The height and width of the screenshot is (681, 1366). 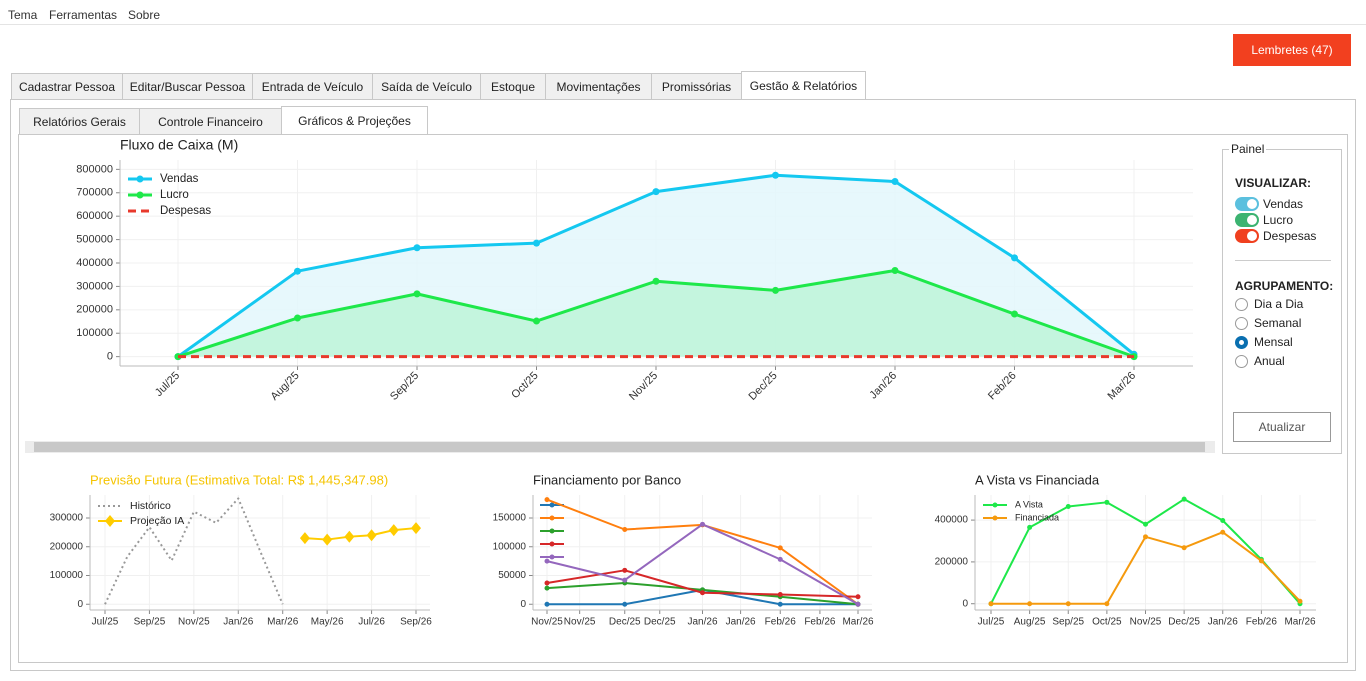 What do you see at coordinates (1300, 622) in the screenshot?
I see `x-tick-label: Mar/26` at bounding box center [1300, 622].